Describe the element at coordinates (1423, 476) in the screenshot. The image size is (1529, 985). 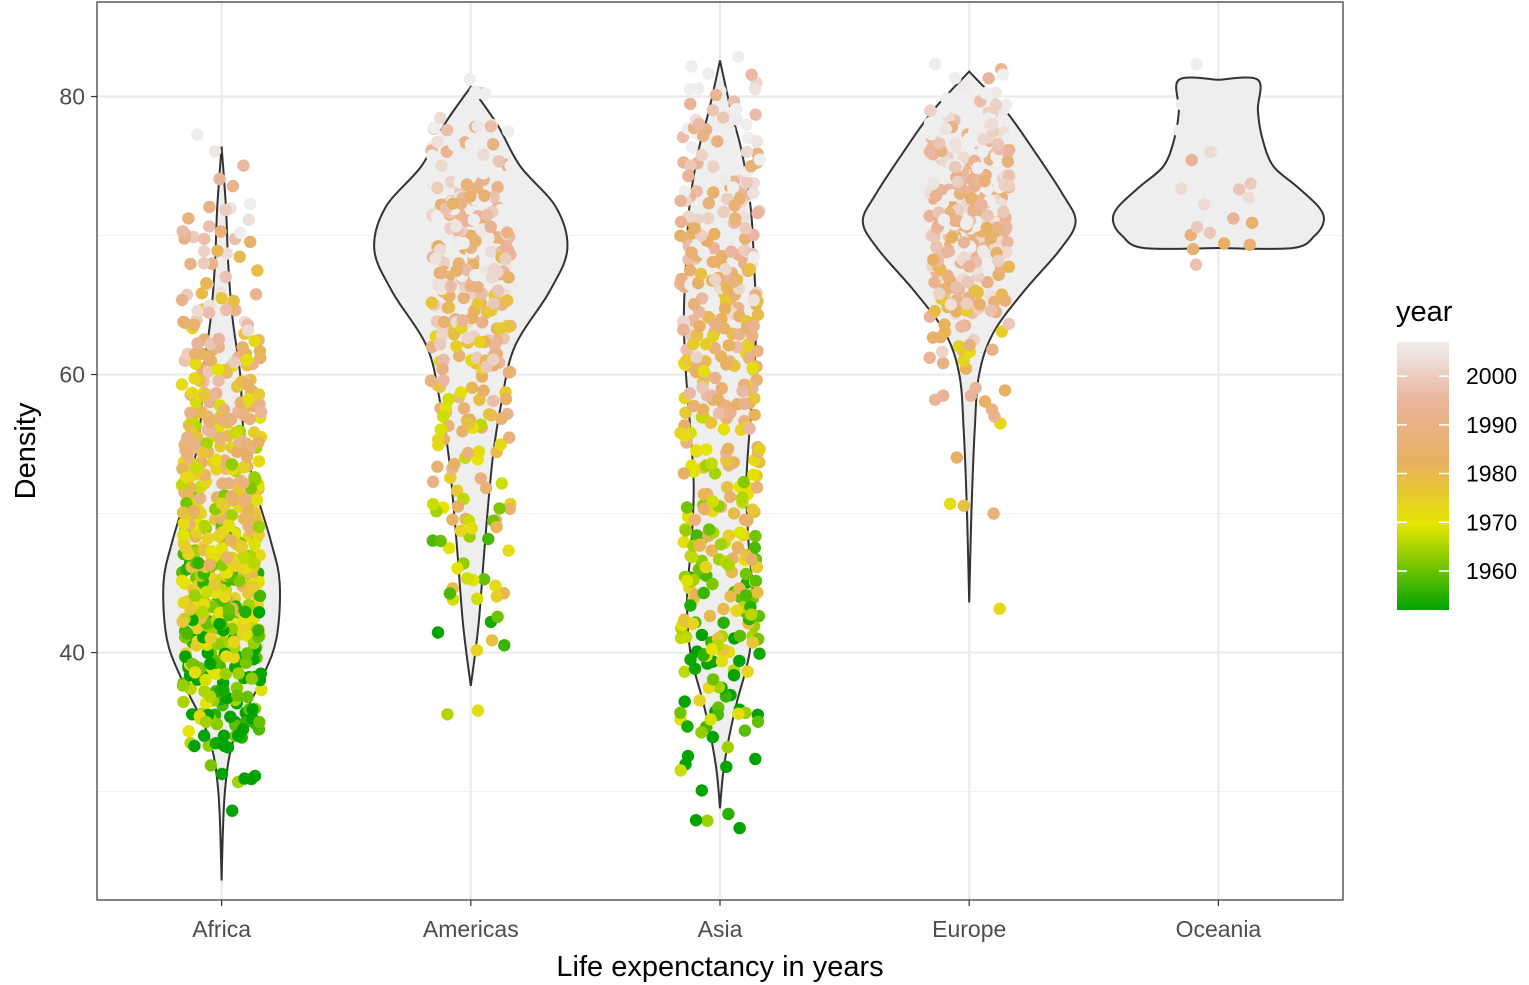
I see `legend-colorbar` at that location.